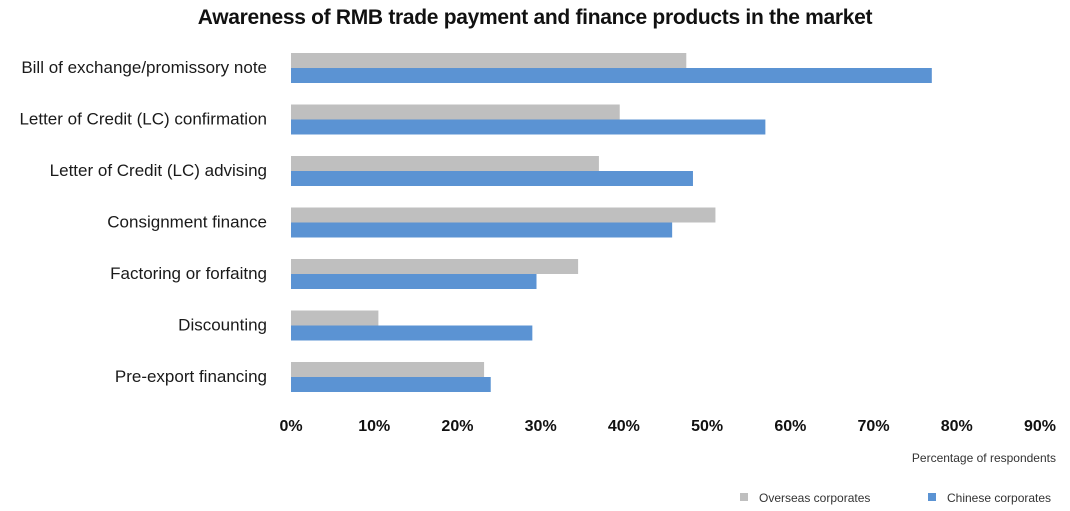 This screenshot has height=511, width=1070. What do you see at coordinates (158, 170) in the screenshot?
I see `category-label: Letter of Credit (LC) advising` at bounding box center [158, 170].